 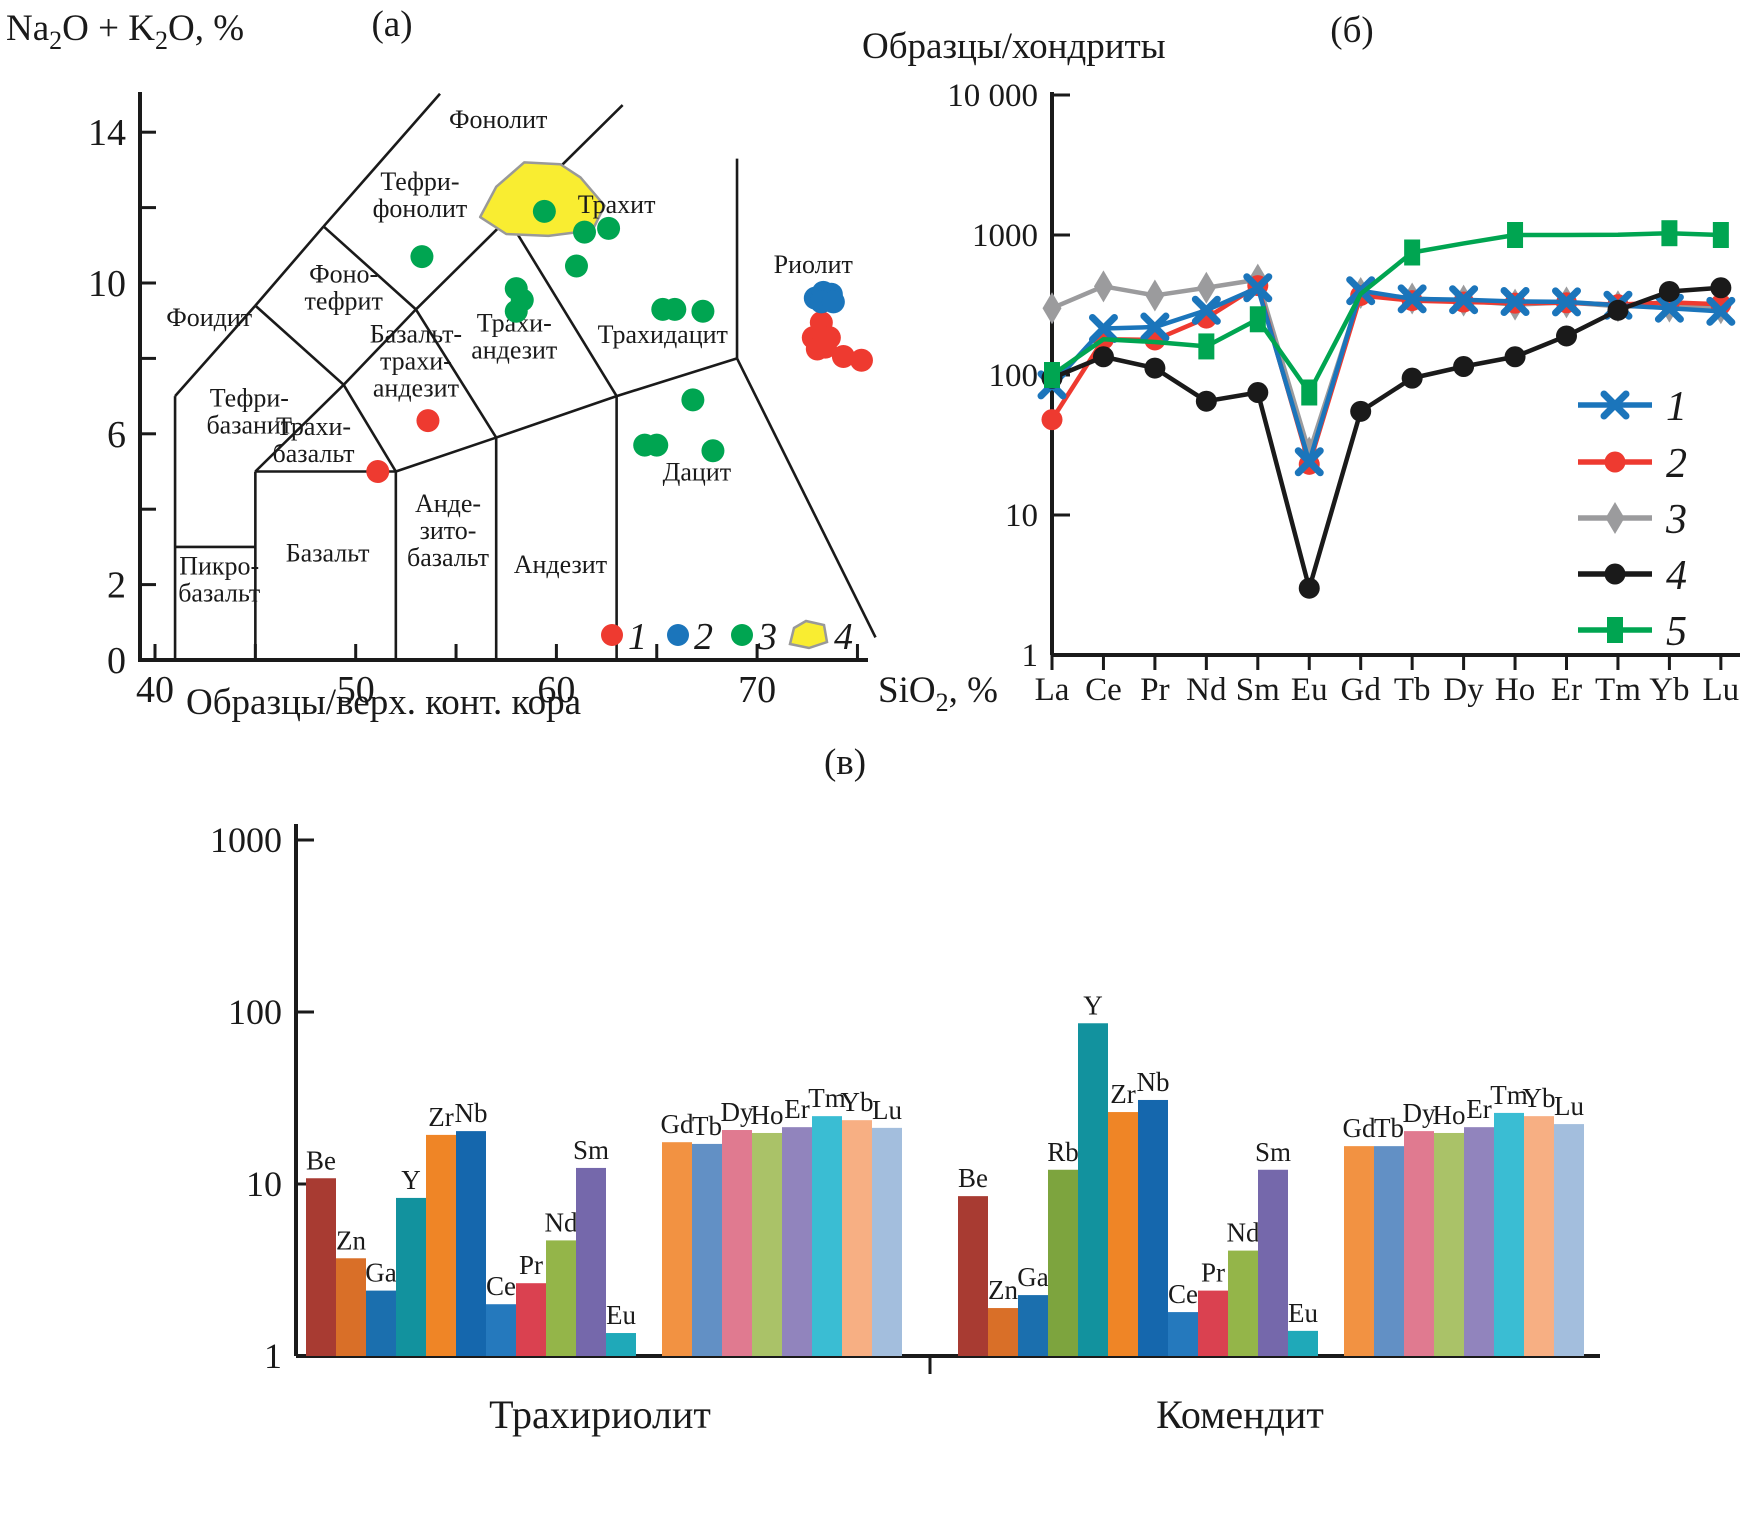 I want to click on tas-legend: 1 2 3 4, so click(x=727, y=637).